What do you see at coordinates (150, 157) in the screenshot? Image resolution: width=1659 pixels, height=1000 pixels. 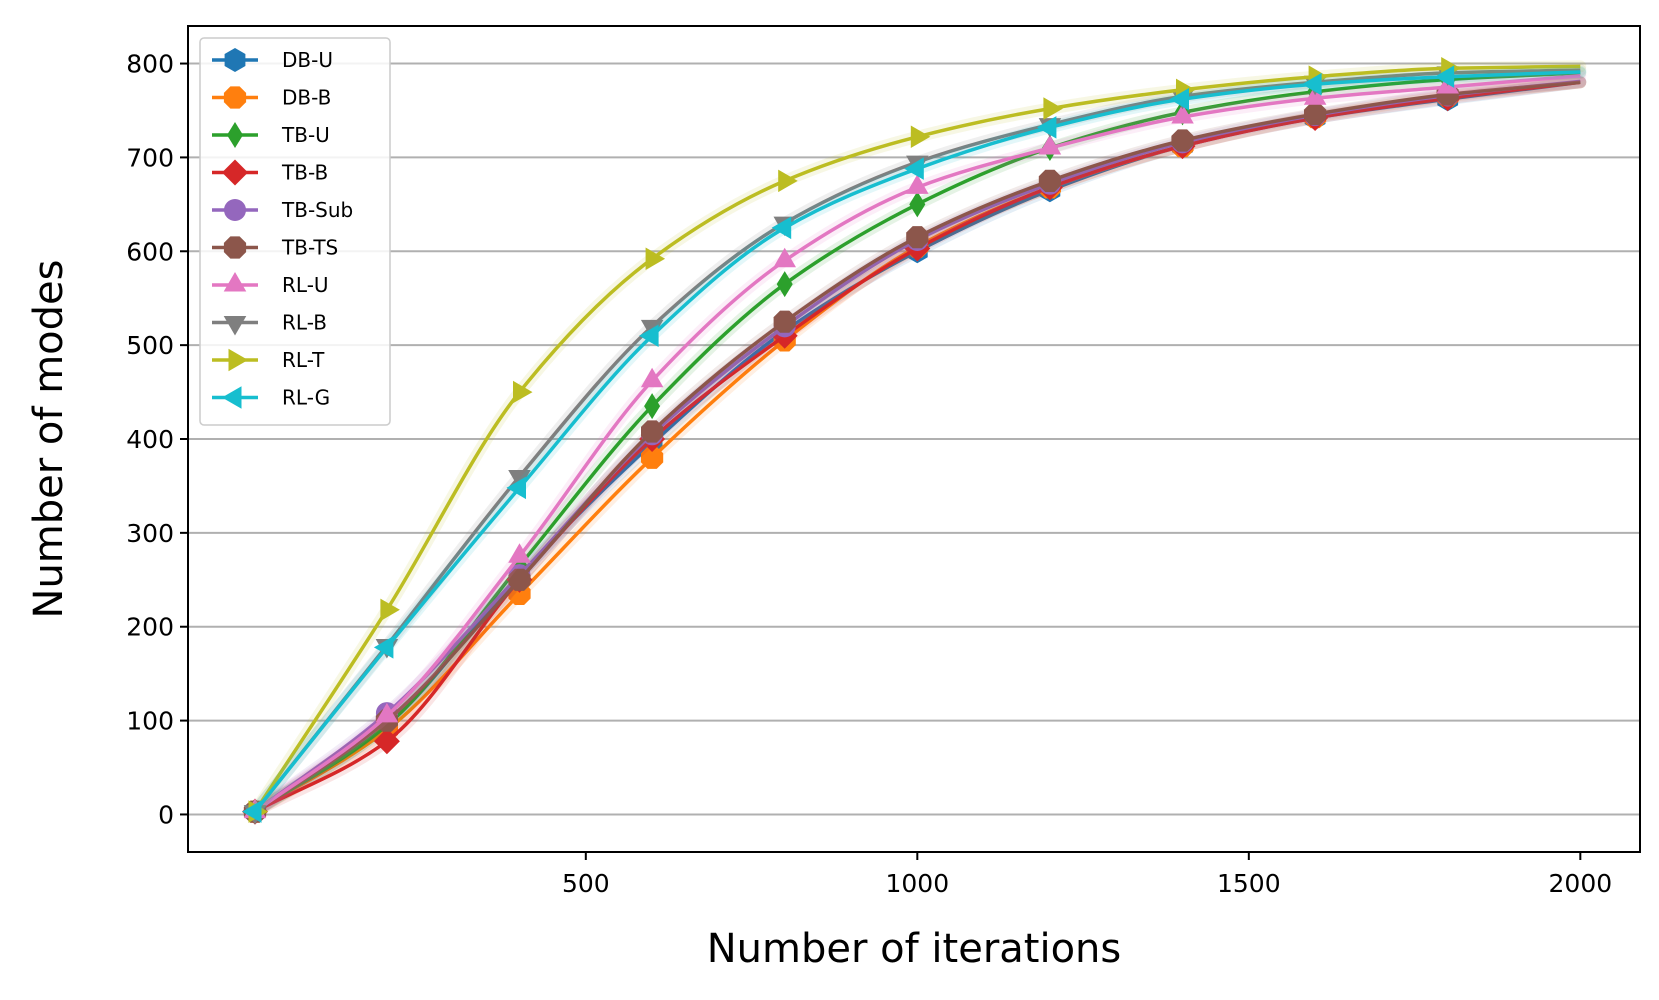 I see `y-tick-label: 700` at bounding box center [150, 157].